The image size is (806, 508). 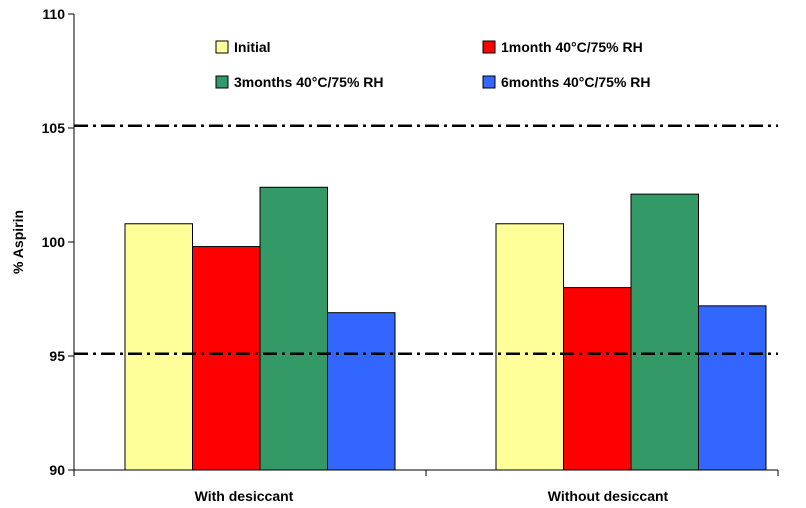 What do you see at coordinates (432, 496) in the screenshot?
I see `x-categories: With desiccant Without desiccant` at bounding box center [432, 496].